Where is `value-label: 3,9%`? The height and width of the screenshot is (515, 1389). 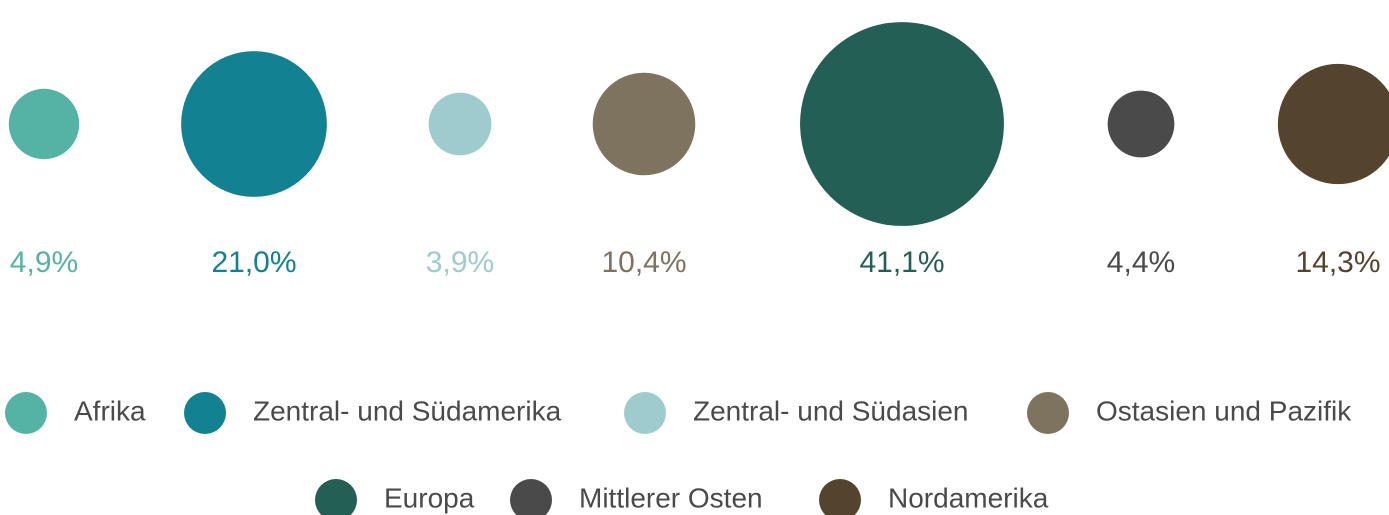
value-label: 3,9% is located at coordinates (460, 262).